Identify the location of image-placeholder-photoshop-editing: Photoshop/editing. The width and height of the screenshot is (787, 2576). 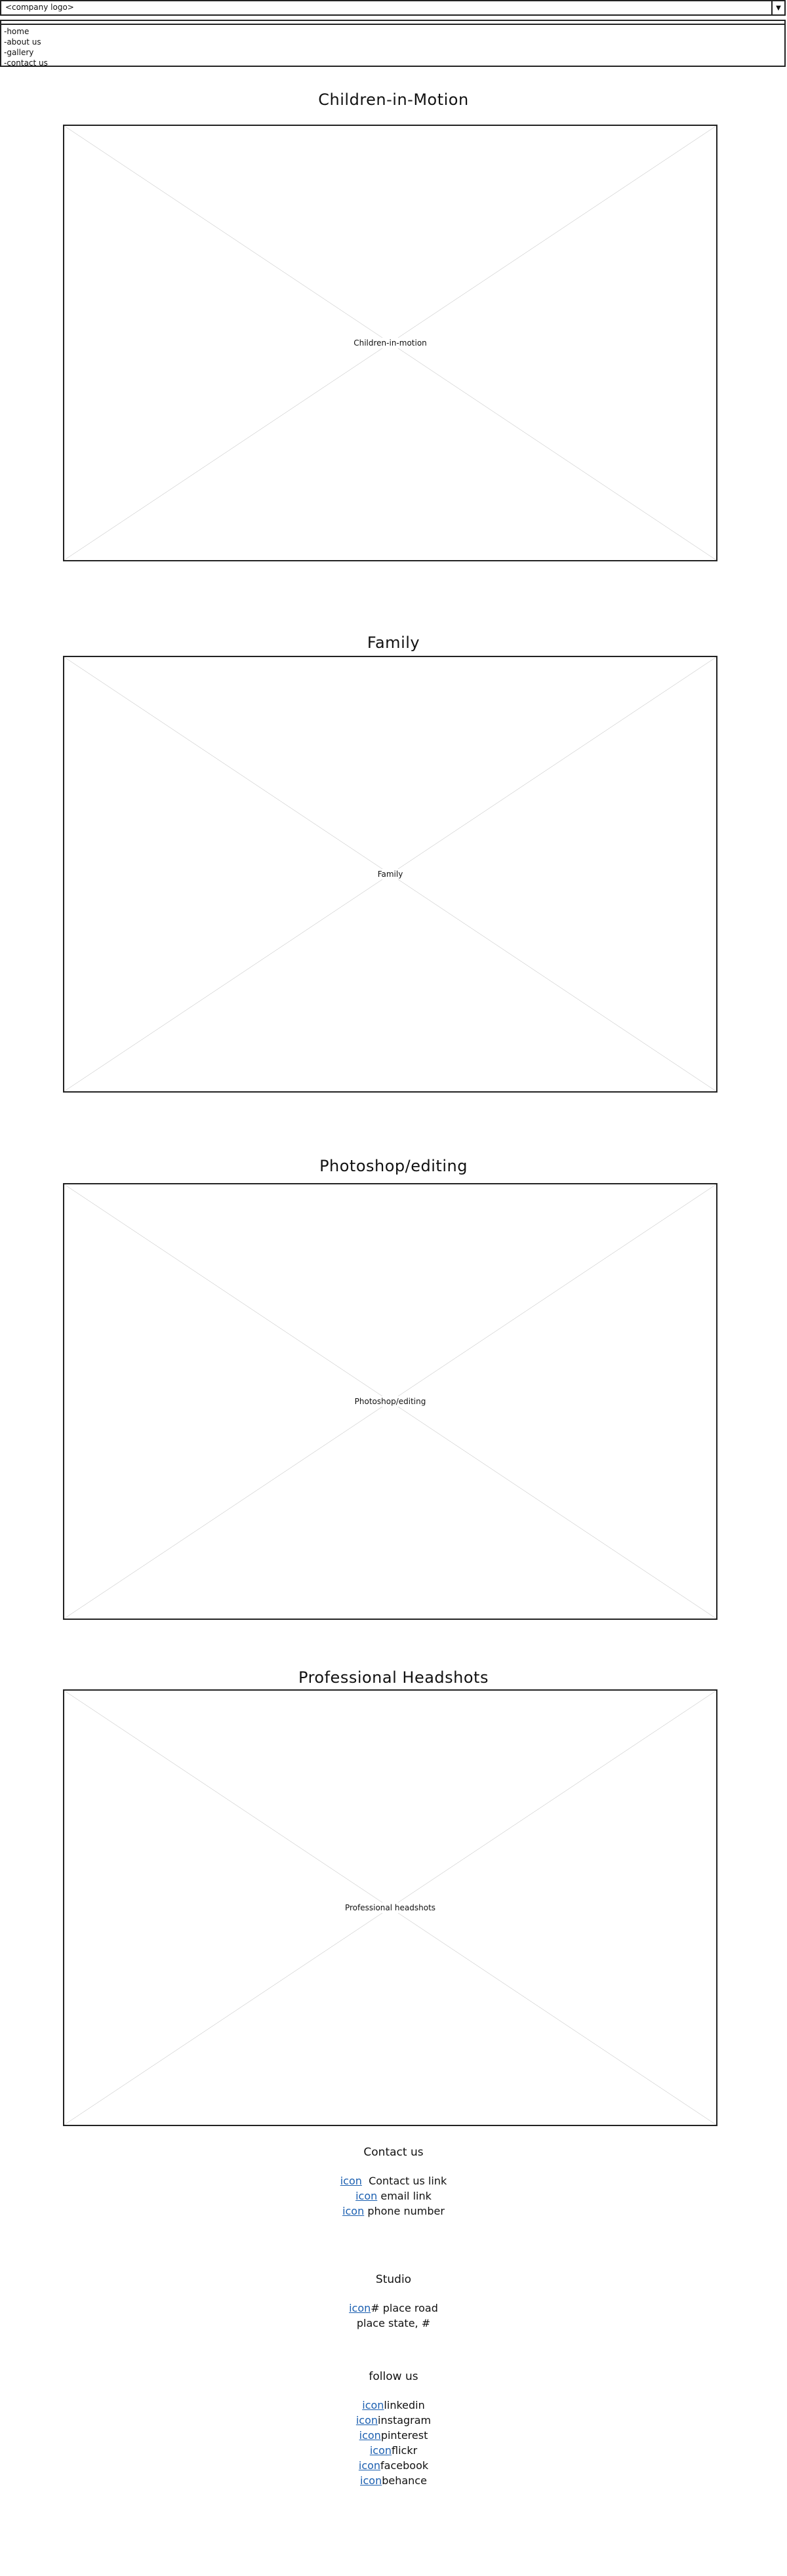
(390, 1401).